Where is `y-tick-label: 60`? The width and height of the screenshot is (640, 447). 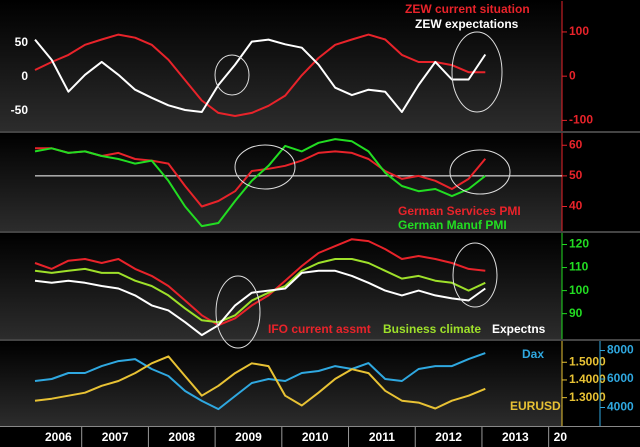 y-tick-label: 60 is located at coordinates (576, 144).